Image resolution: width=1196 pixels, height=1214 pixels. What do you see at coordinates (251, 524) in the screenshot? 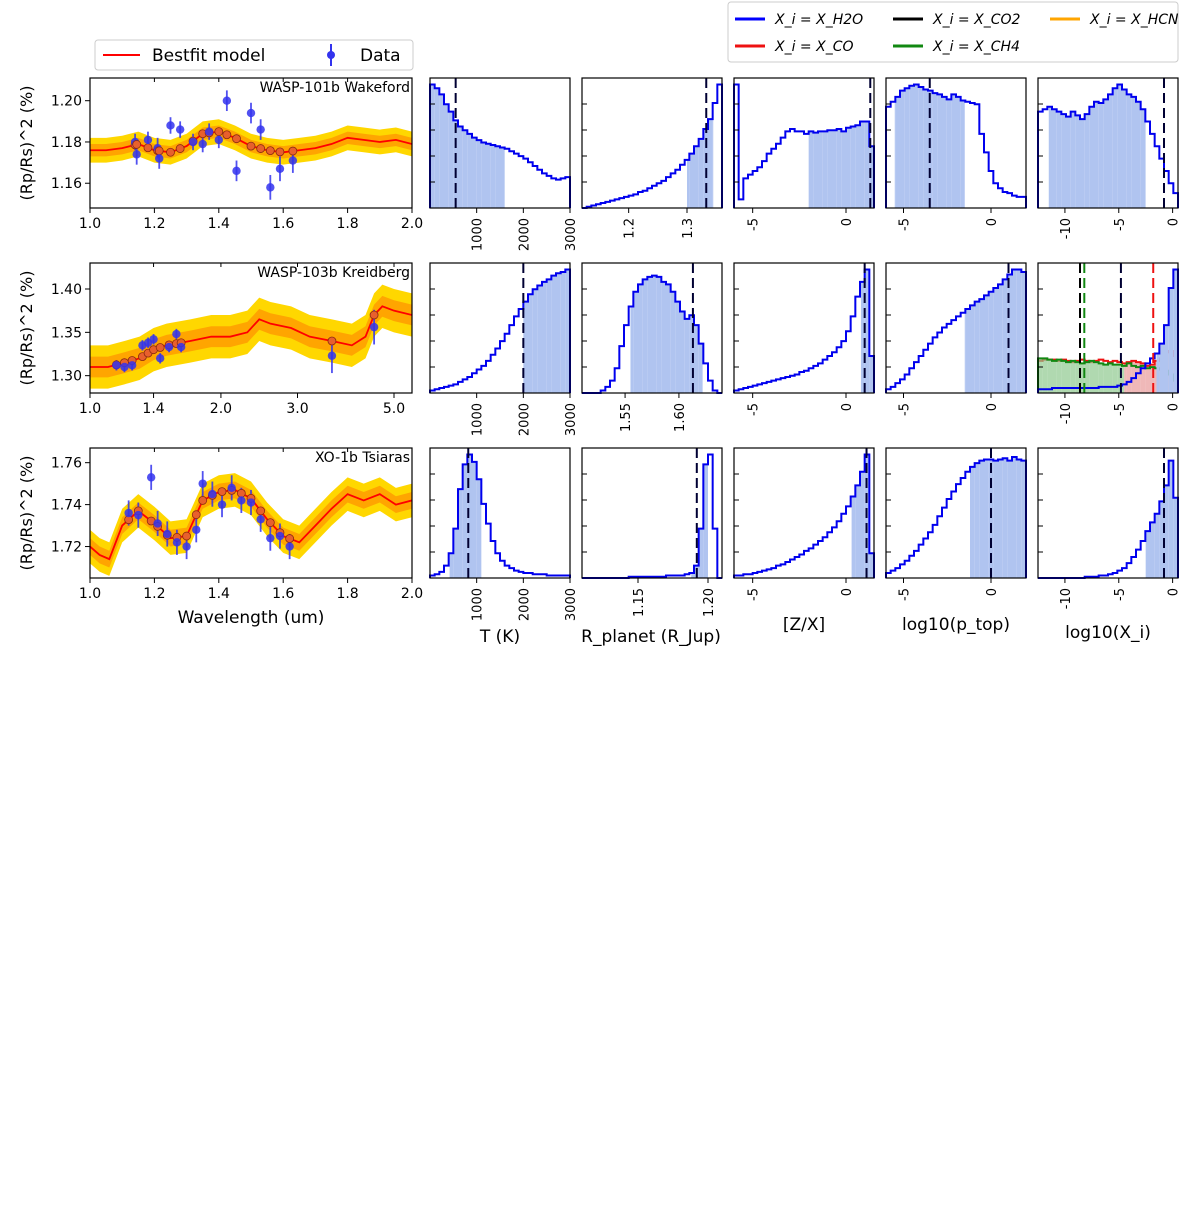
I see `band-outer` at bounding box center [251, 524].